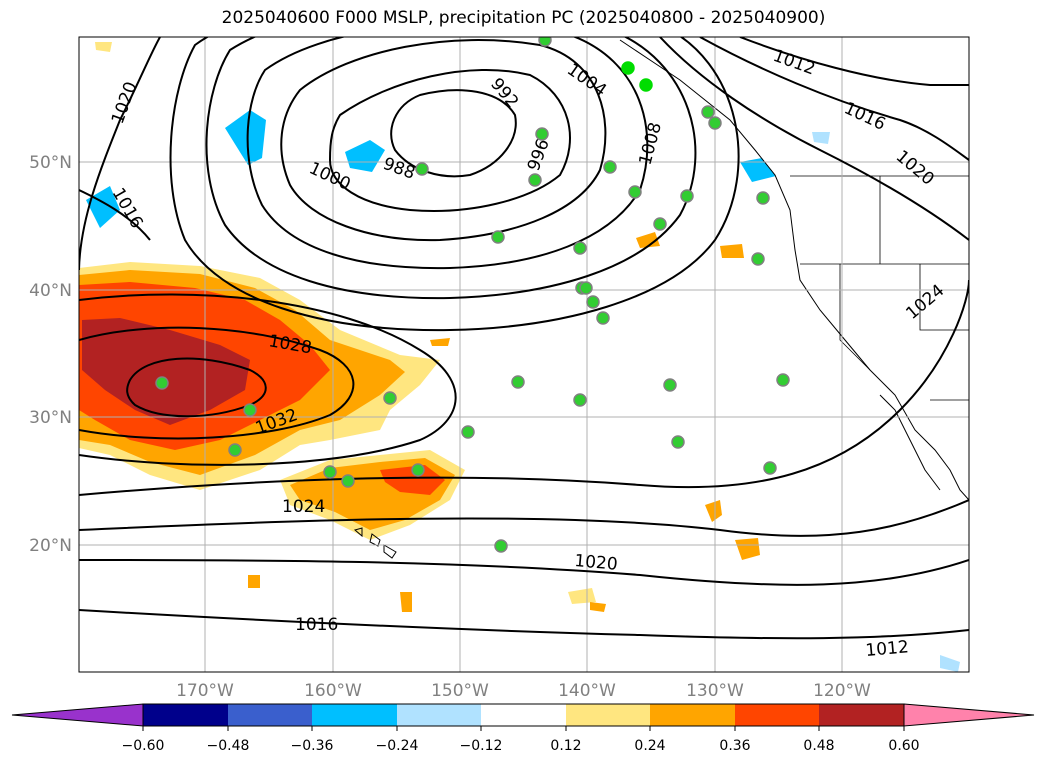 Image resolution: width=1047 pixels, height=765 pixels. What do you see at coordinates (969, 715) in the screenshot?
I see `colorbar-max-extend` at bounding box center [969, 715].